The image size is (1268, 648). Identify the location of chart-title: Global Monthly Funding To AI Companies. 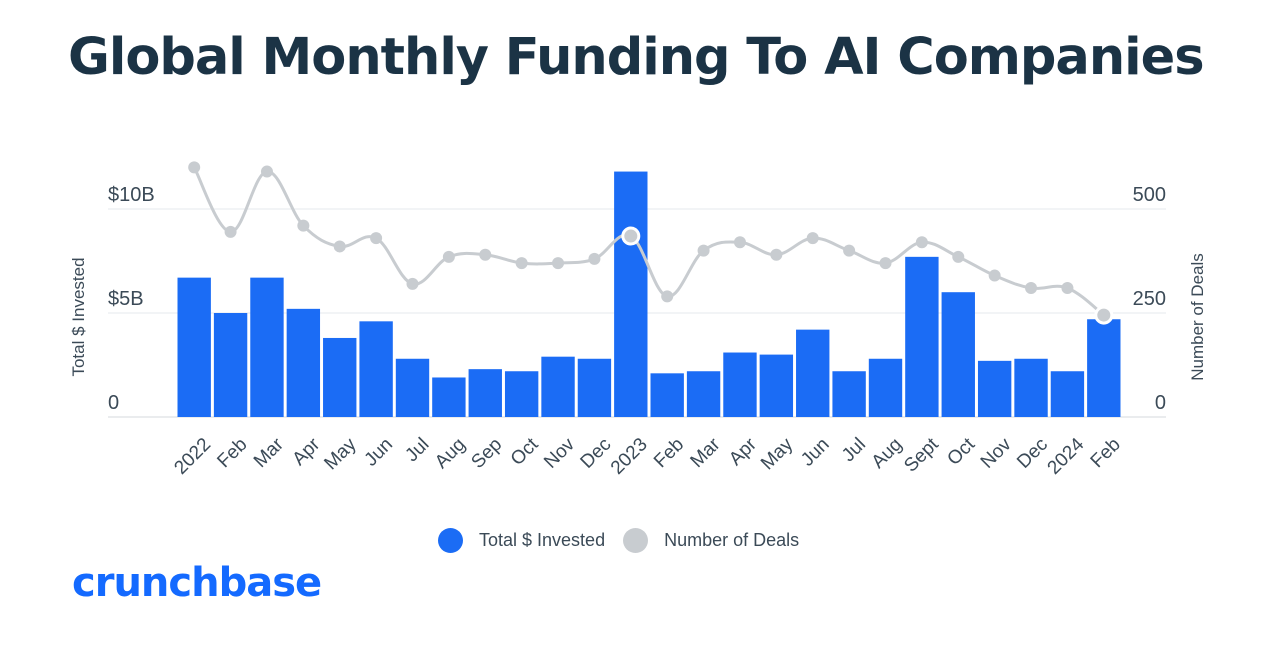
(636, 57).